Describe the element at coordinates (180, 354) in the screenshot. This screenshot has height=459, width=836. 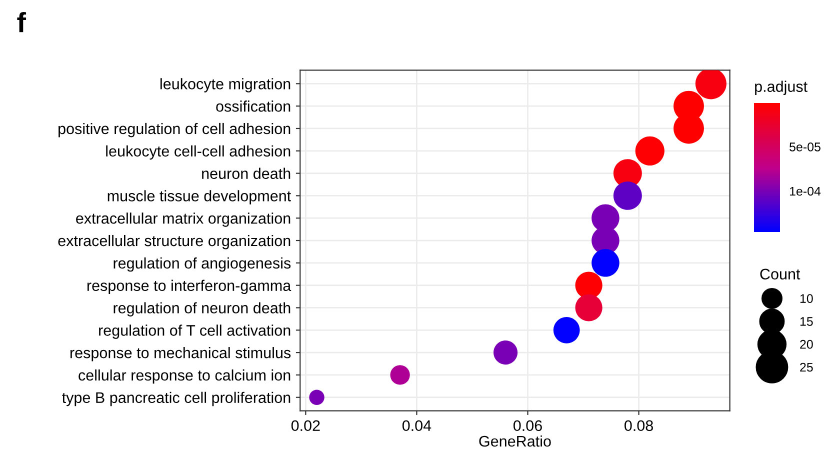
I see `y-tick-label: response to mechanical stimulus` at that location.